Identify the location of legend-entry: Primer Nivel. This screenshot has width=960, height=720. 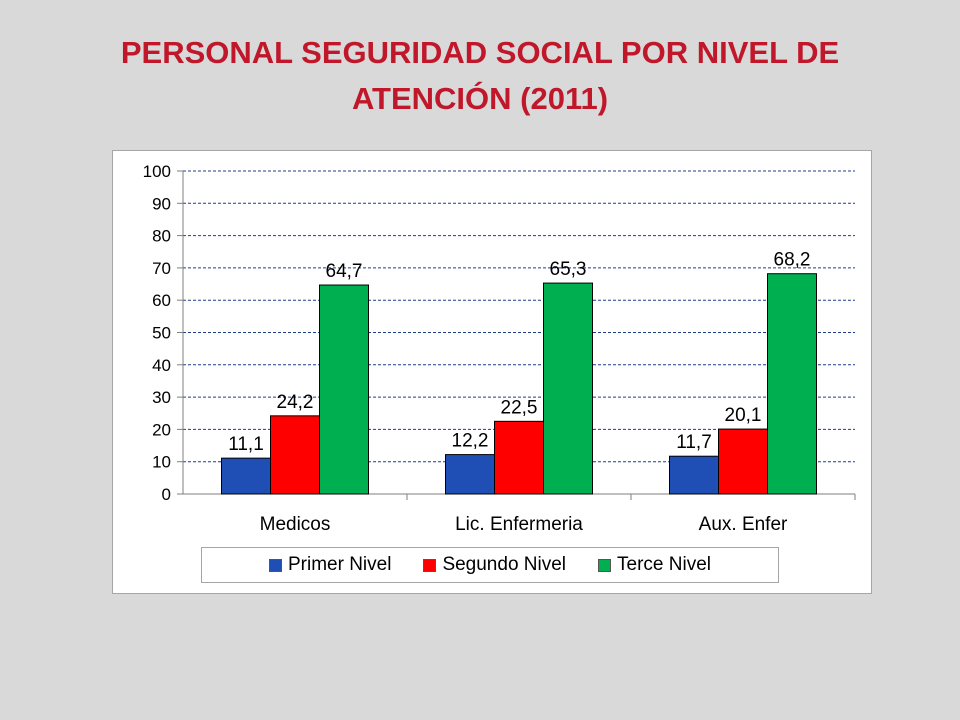
(330, 565).